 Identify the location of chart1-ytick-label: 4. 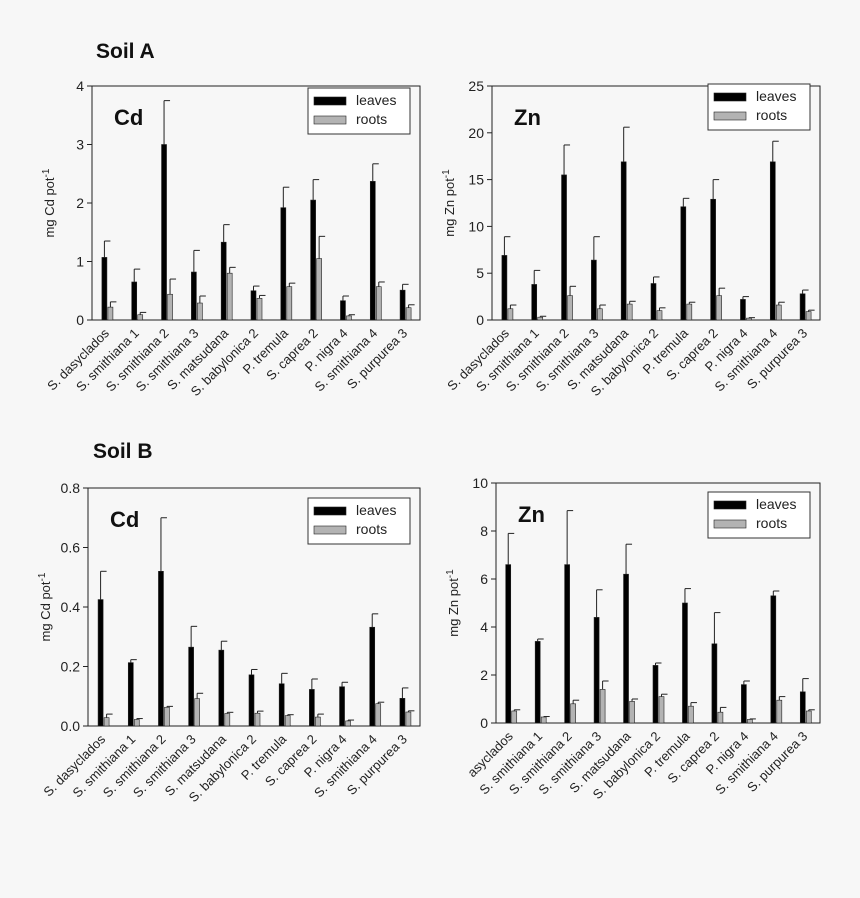
(80, 86).